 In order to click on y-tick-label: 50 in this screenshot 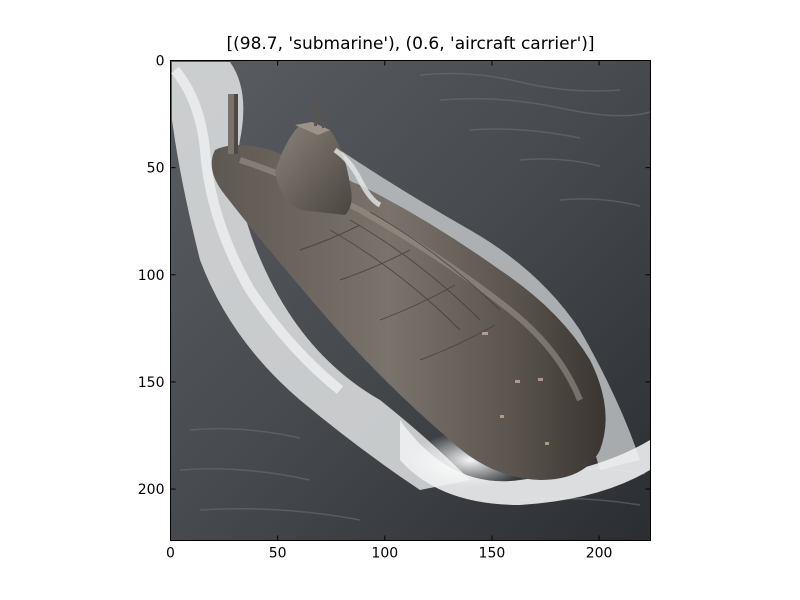, I will do `click(156, 169)`.